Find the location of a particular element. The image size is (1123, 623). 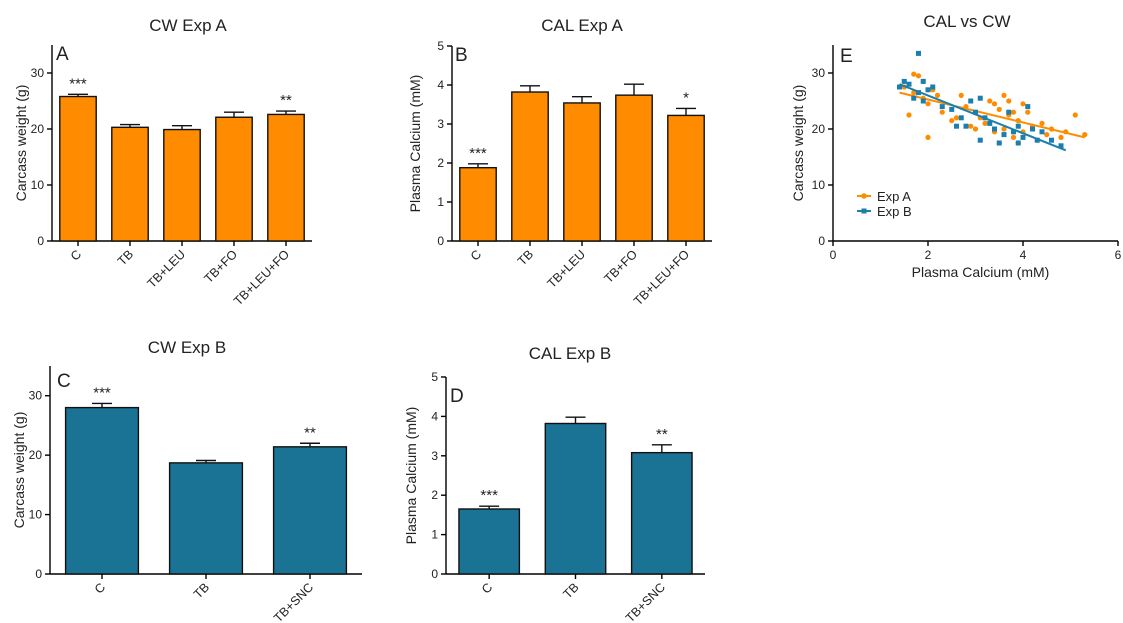

category-label: TB+SNC is located at coordinates (645, 601).